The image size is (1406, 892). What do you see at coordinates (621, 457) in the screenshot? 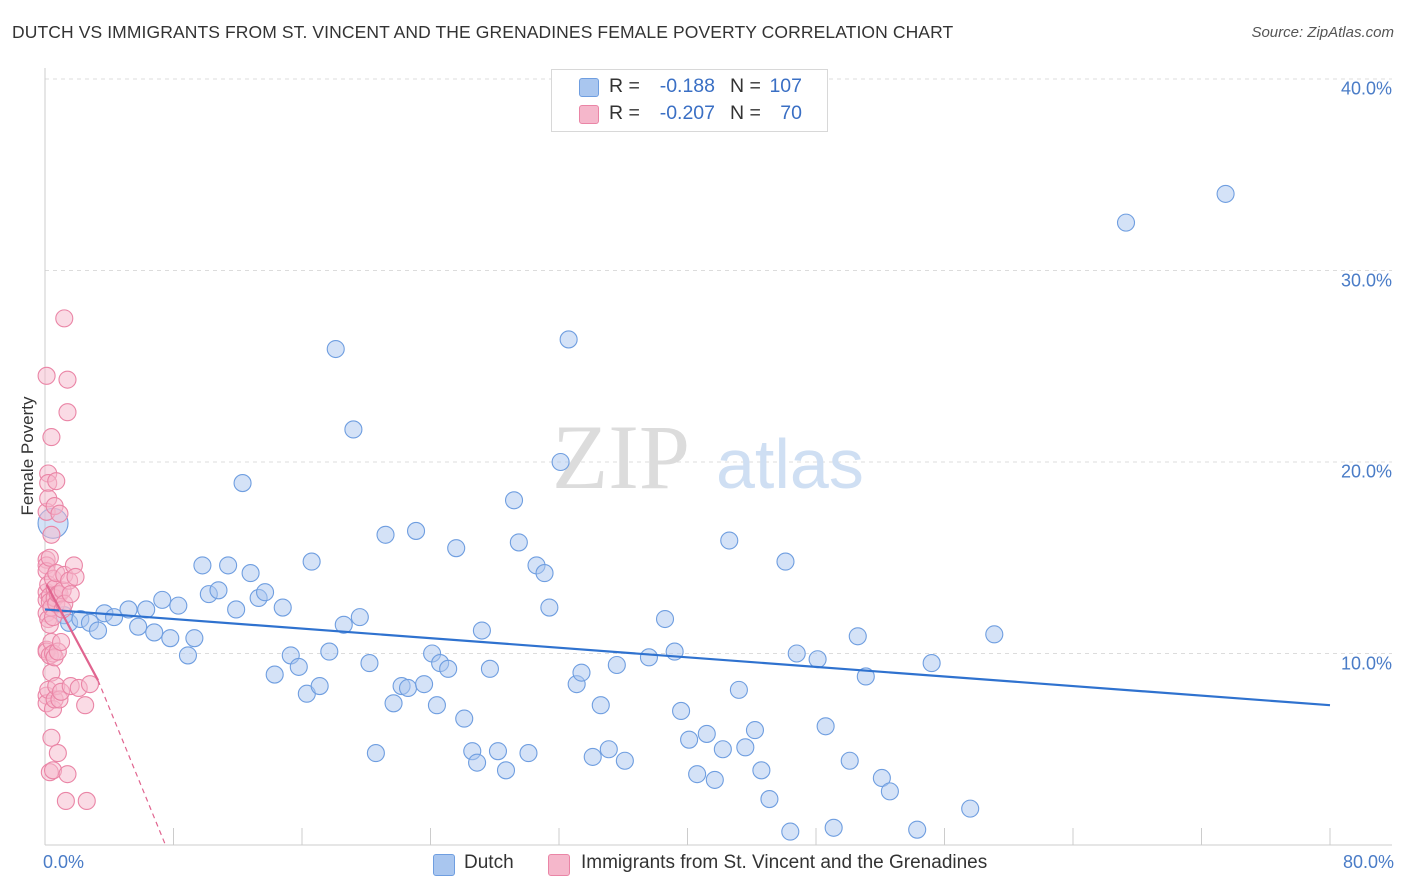
I see `watermark-zip: ZIP` at bounding box center [621, 457].